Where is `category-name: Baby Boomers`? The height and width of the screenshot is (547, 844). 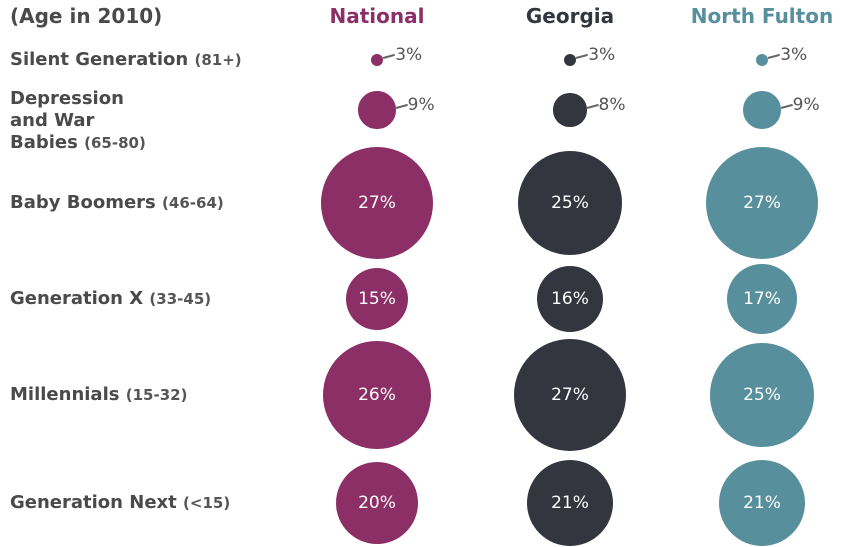
category-name: Baby Boomers is located at coordinates (83, 202).